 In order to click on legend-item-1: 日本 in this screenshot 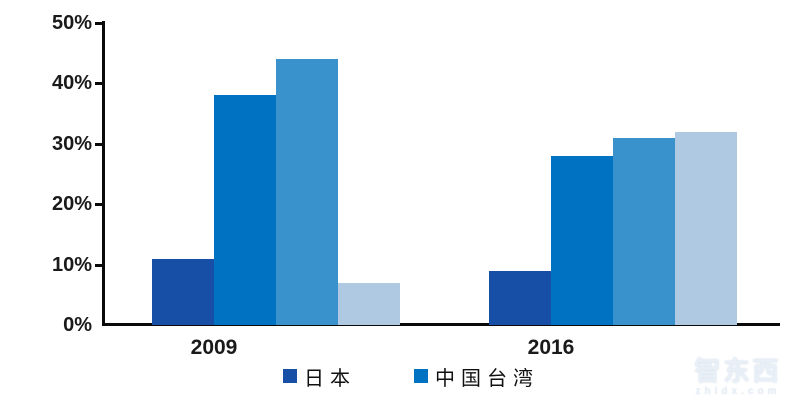, I will do `click(319, 376)`.